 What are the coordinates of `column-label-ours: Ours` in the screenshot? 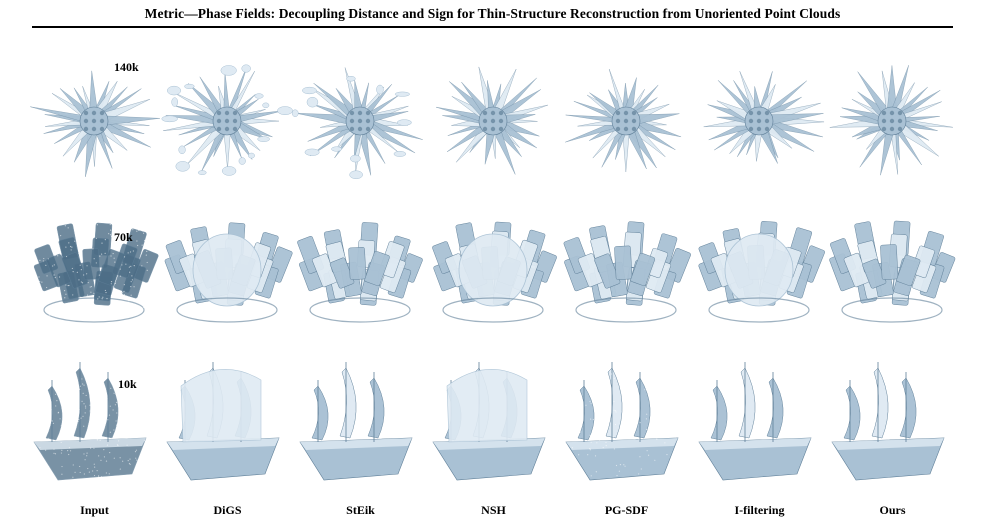 It's located at (892, 510).